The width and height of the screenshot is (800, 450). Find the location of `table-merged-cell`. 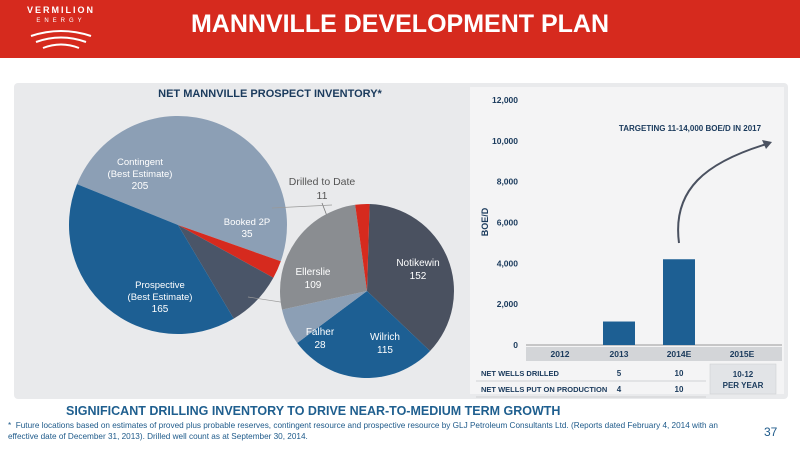

table-merged-cell is located at coordinates (743, 379).